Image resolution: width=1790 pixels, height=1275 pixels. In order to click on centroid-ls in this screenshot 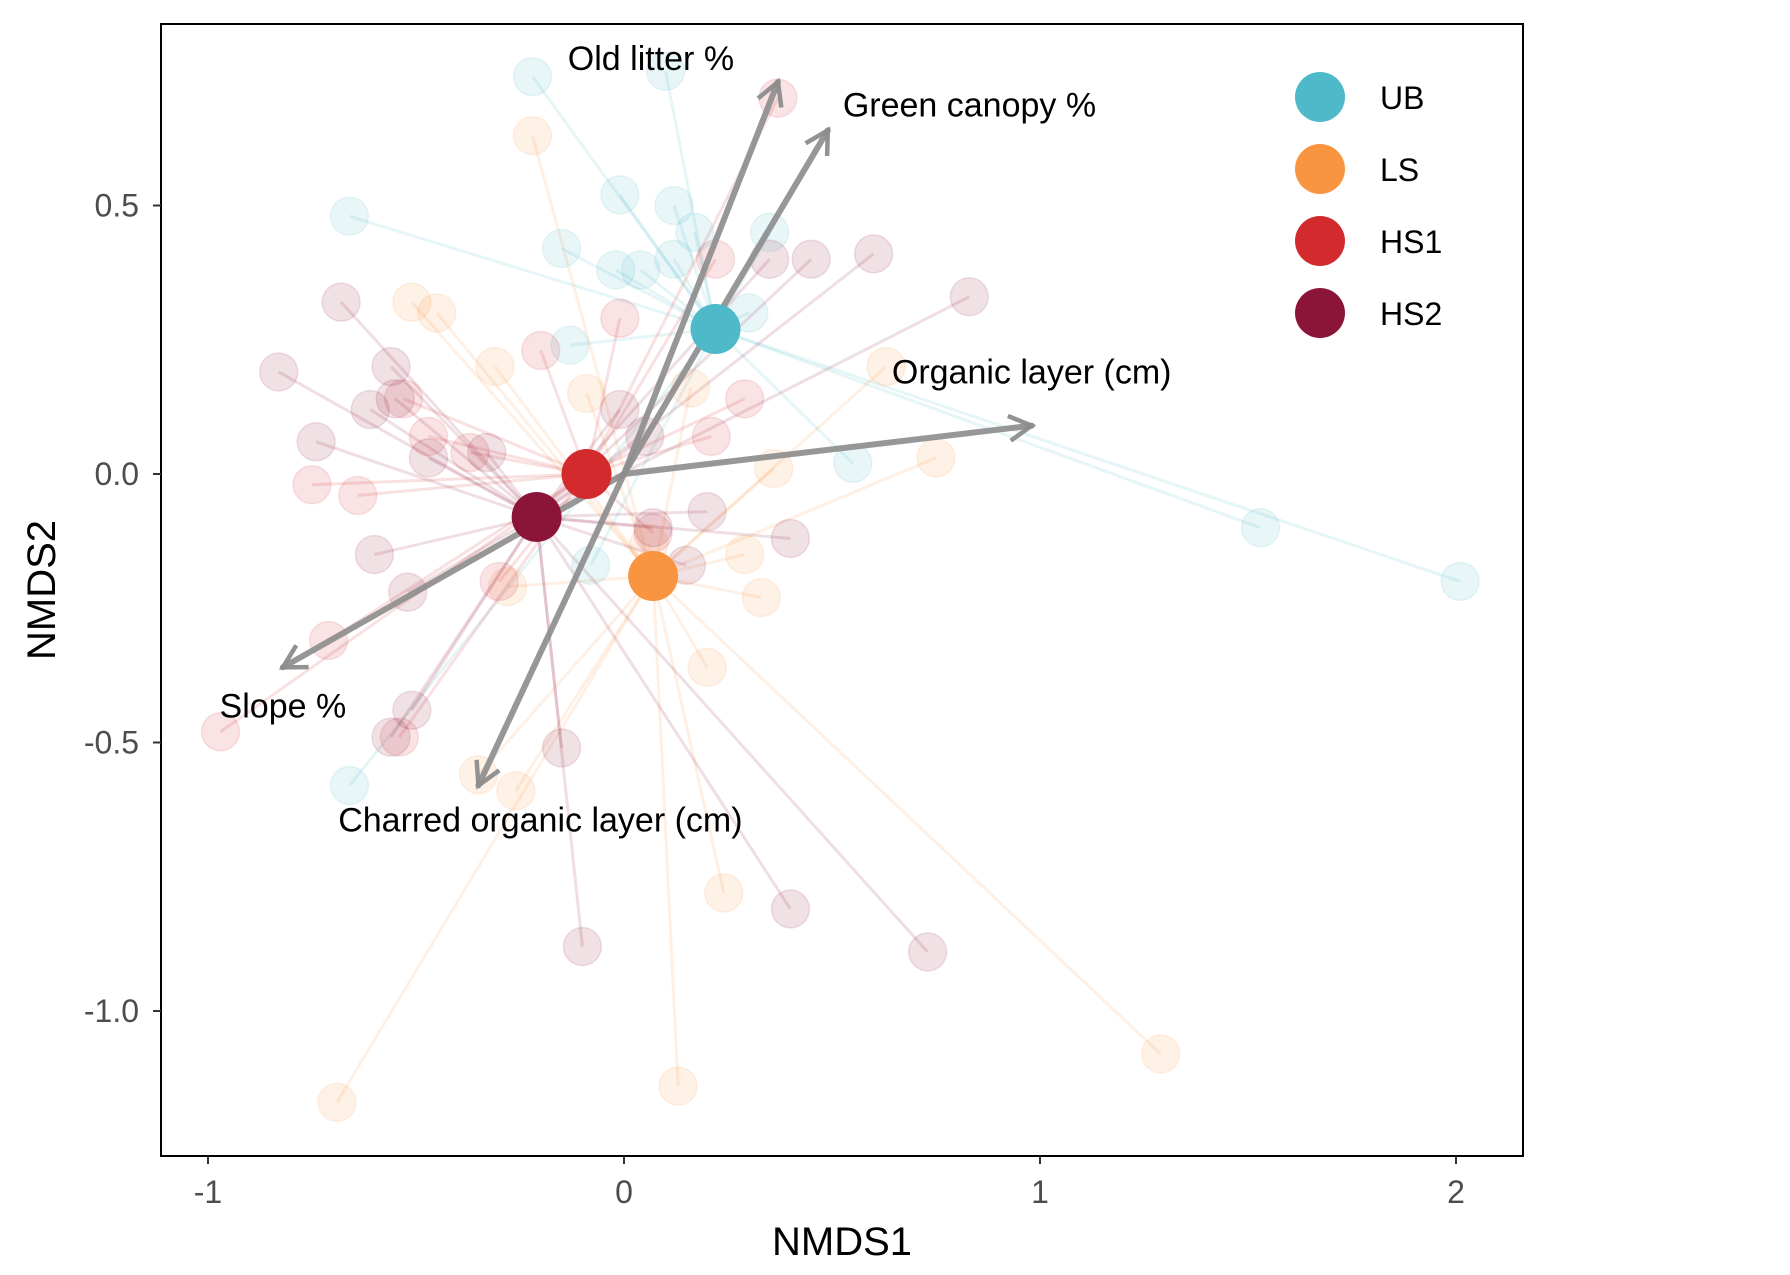, I will do `click(653, 576)`.